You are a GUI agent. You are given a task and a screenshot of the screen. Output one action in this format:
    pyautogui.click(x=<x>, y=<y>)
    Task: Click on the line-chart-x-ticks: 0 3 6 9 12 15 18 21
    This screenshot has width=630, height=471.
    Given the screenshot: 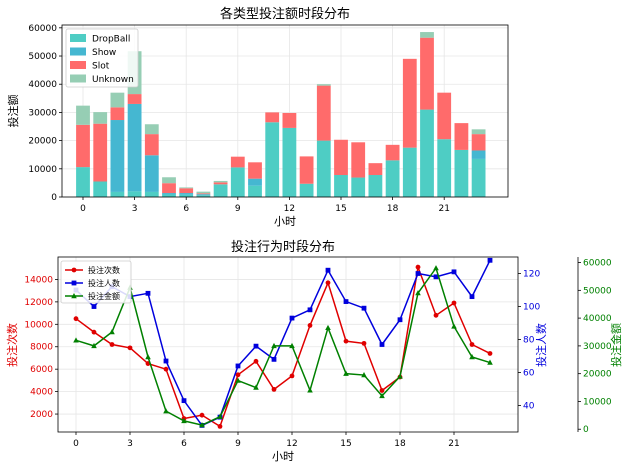 What is the action you would take?
    pyautogui.click(x=266, y=440)
    